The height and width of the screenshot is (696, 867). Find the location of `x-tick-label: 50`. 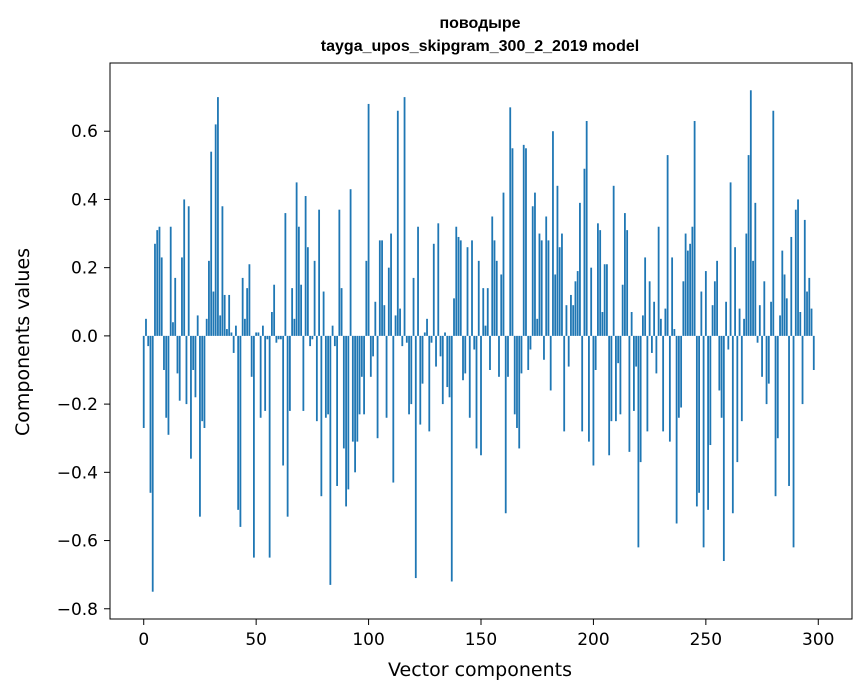

x-tick-label: 50 is located at coordinates (256, 640).